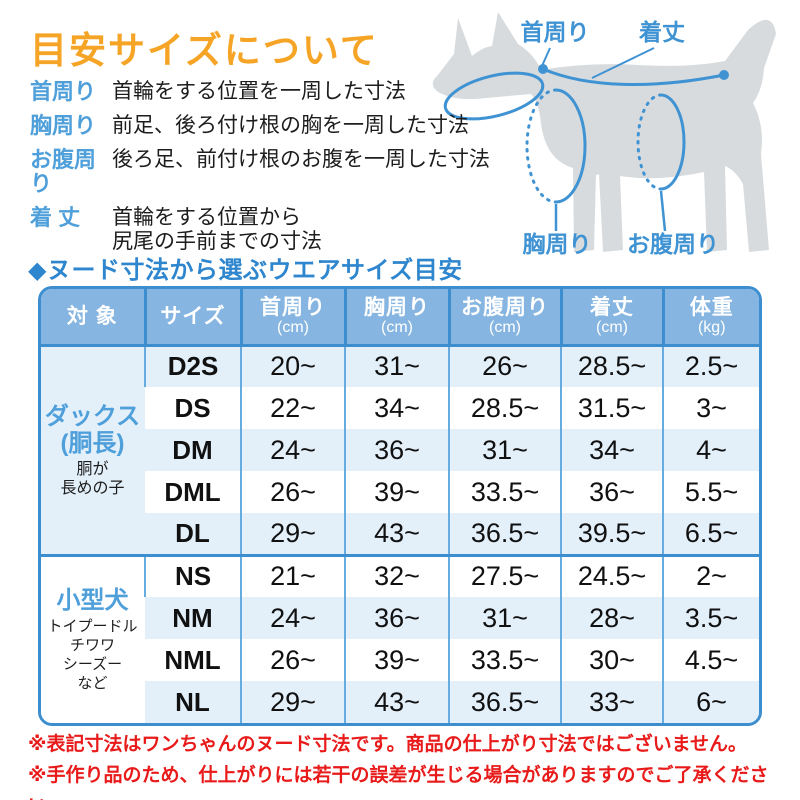 The image size is (800, 800). I want to click on col-header-size: サイズ, so click(192, 318).